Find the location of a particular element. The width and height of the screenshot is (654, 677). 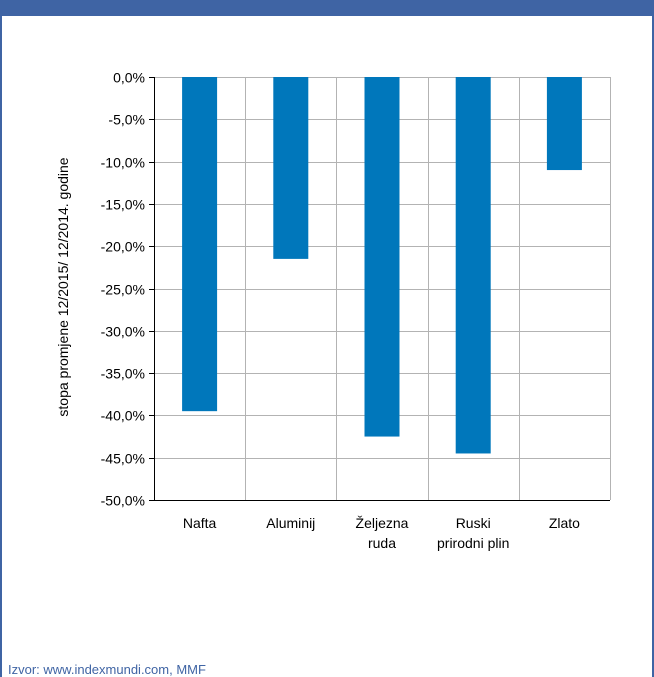

y-tick-label: -40,0% is located at coordinates (123, 416).